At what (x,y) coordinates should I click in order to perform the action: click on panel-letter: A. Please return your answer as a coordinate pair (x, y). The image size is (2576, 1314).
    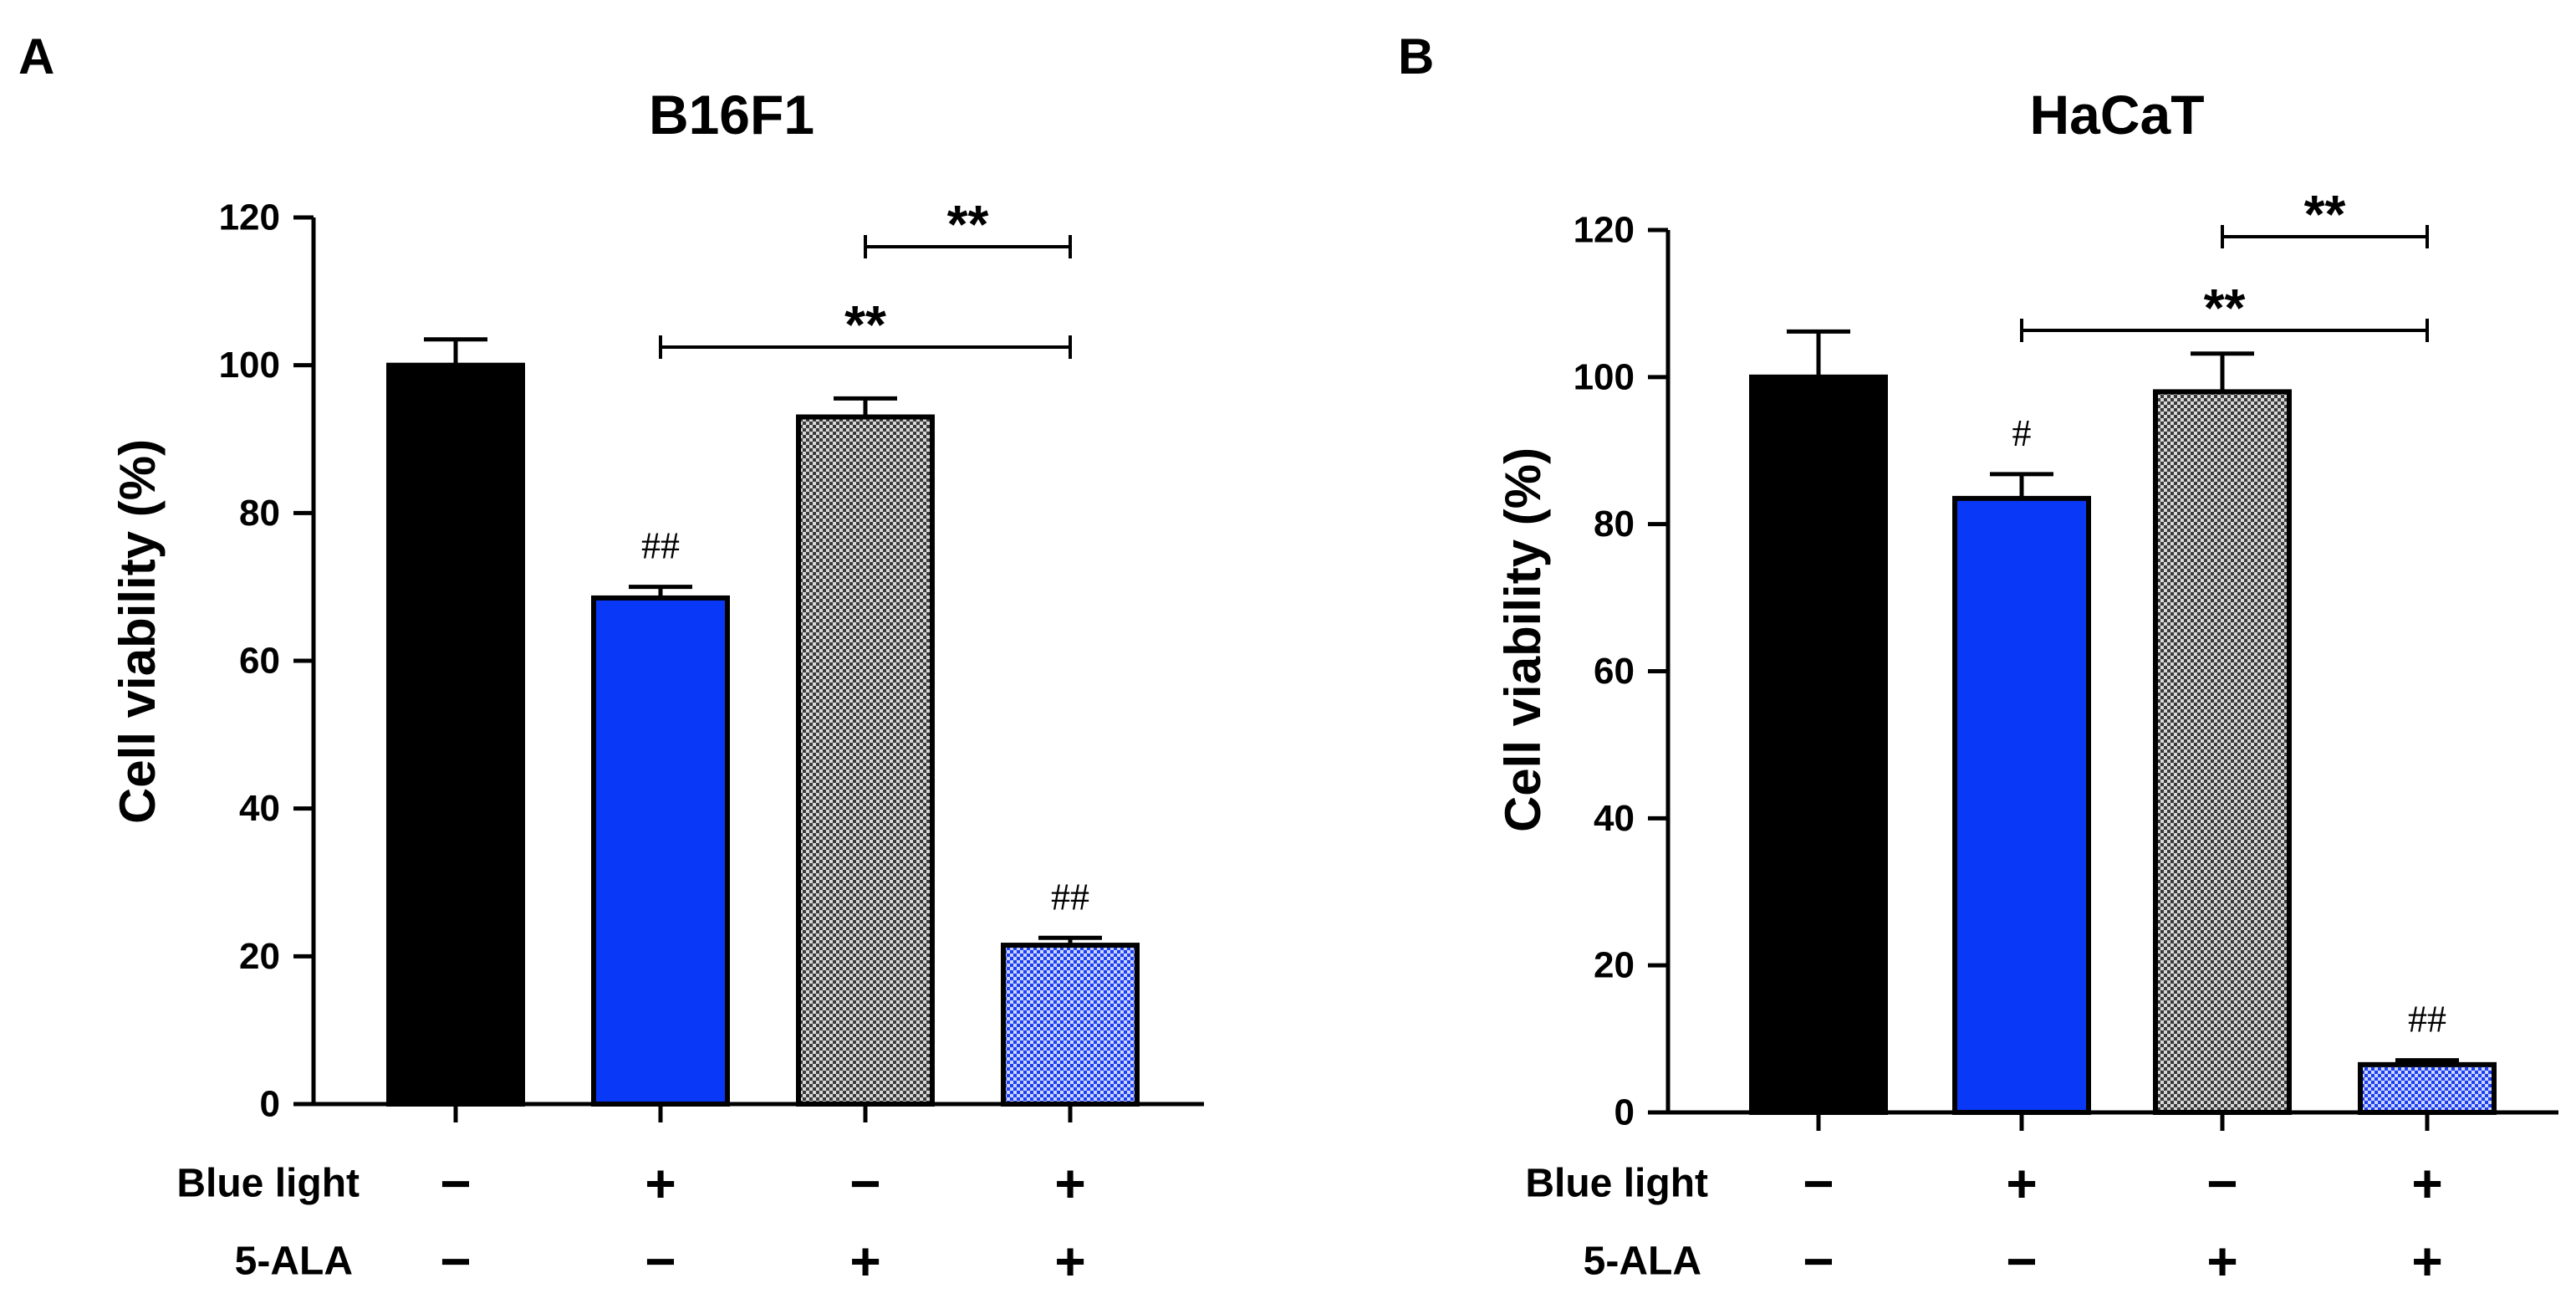
    Looking at the image, I should click on (36, 56).